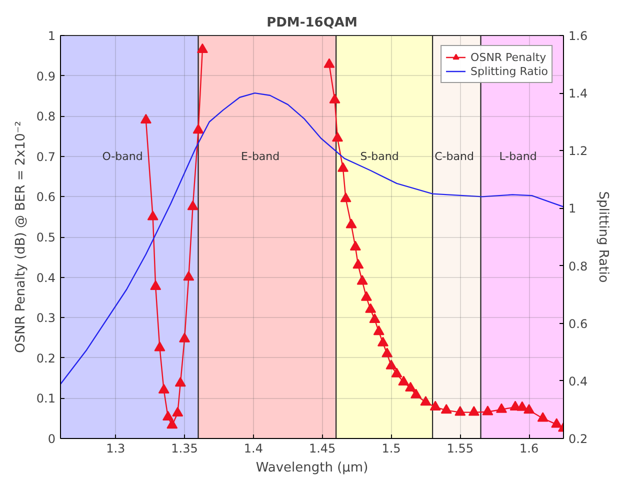 The height and width of the screenshot is (483, 623). Describe the element at coordinates (578, 381) in the screenshot. I see `y2-tick-label: 0.4` at that location.